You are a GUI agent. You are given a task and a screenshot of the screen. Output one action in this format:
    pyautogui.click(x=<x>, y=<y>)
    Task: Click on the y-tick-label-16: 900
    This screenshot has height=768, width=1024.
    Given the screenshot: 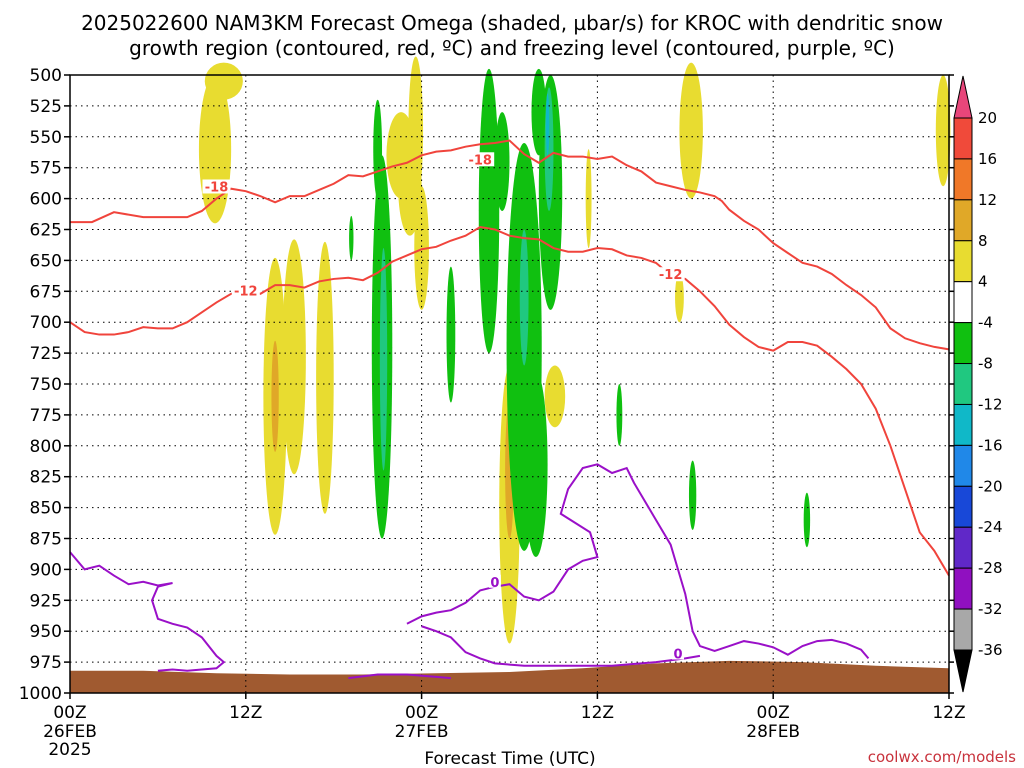 What is the action you would take?
    pyautogui.click(x=46, y=570)
    